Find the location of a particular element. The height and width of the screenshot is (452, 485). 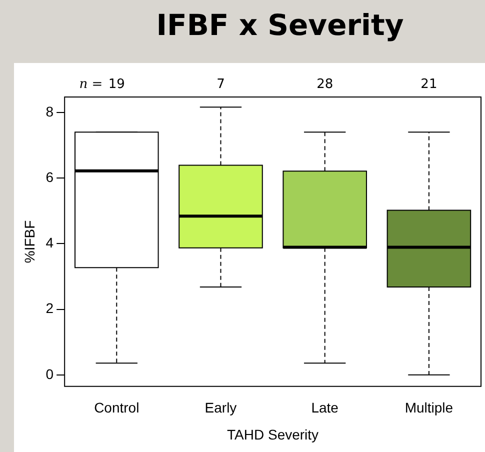

y-tick-label: 4 is located at coordinates (50, 242).